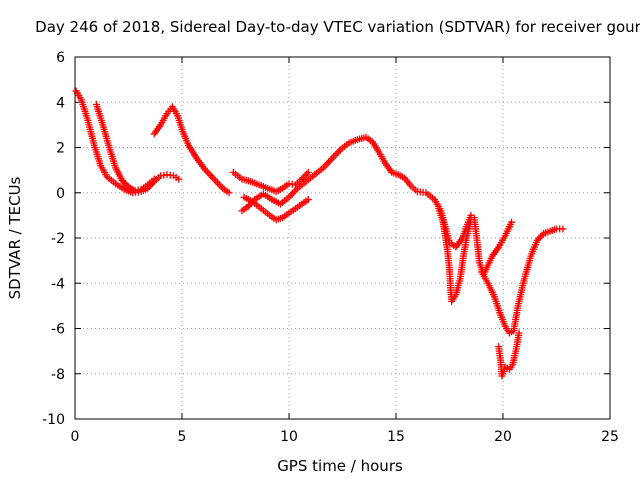 This screenshot has width=640, height=480. I want to click on x-tick-label: 0, so click(75, 437).